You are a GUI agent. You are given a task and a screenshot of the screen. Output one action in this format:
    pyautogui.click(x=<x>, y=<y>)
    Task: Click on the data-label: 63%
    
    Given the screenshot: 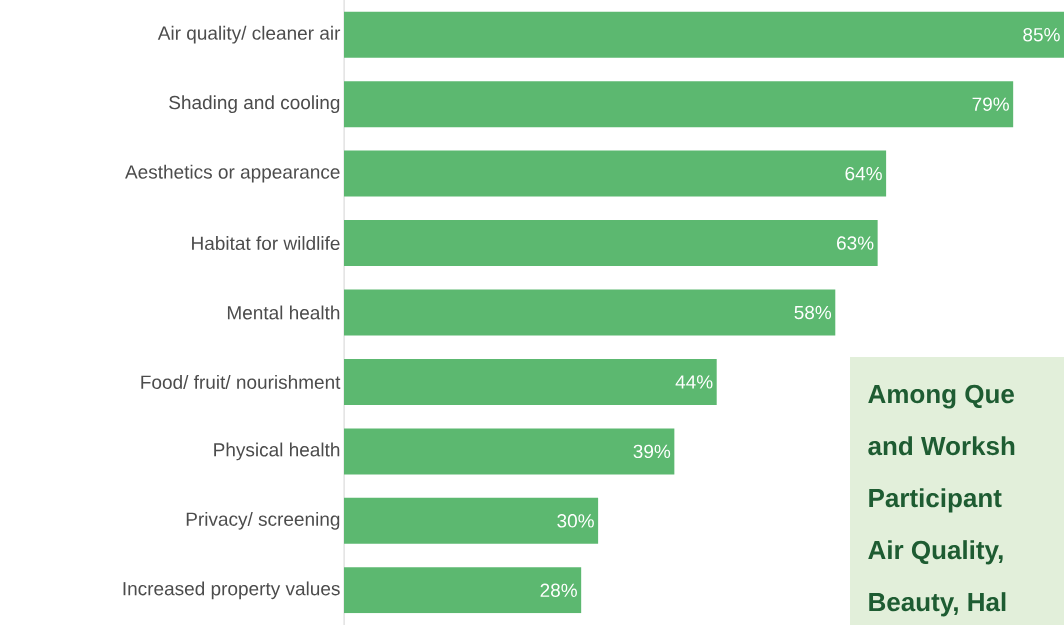 What is the action you would take?
    pyautogui.click(x=855, y=243)
    